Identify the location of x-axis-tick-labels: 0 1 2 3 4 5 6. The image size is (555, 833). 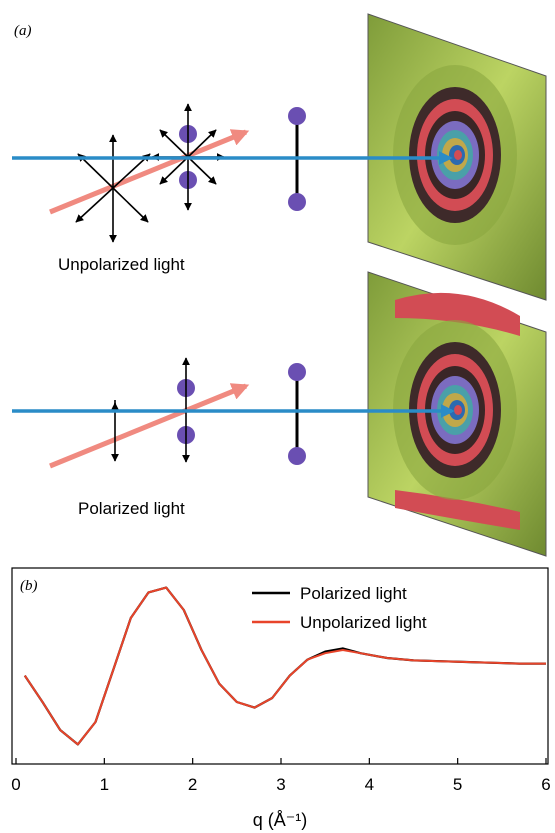
(280, 784).